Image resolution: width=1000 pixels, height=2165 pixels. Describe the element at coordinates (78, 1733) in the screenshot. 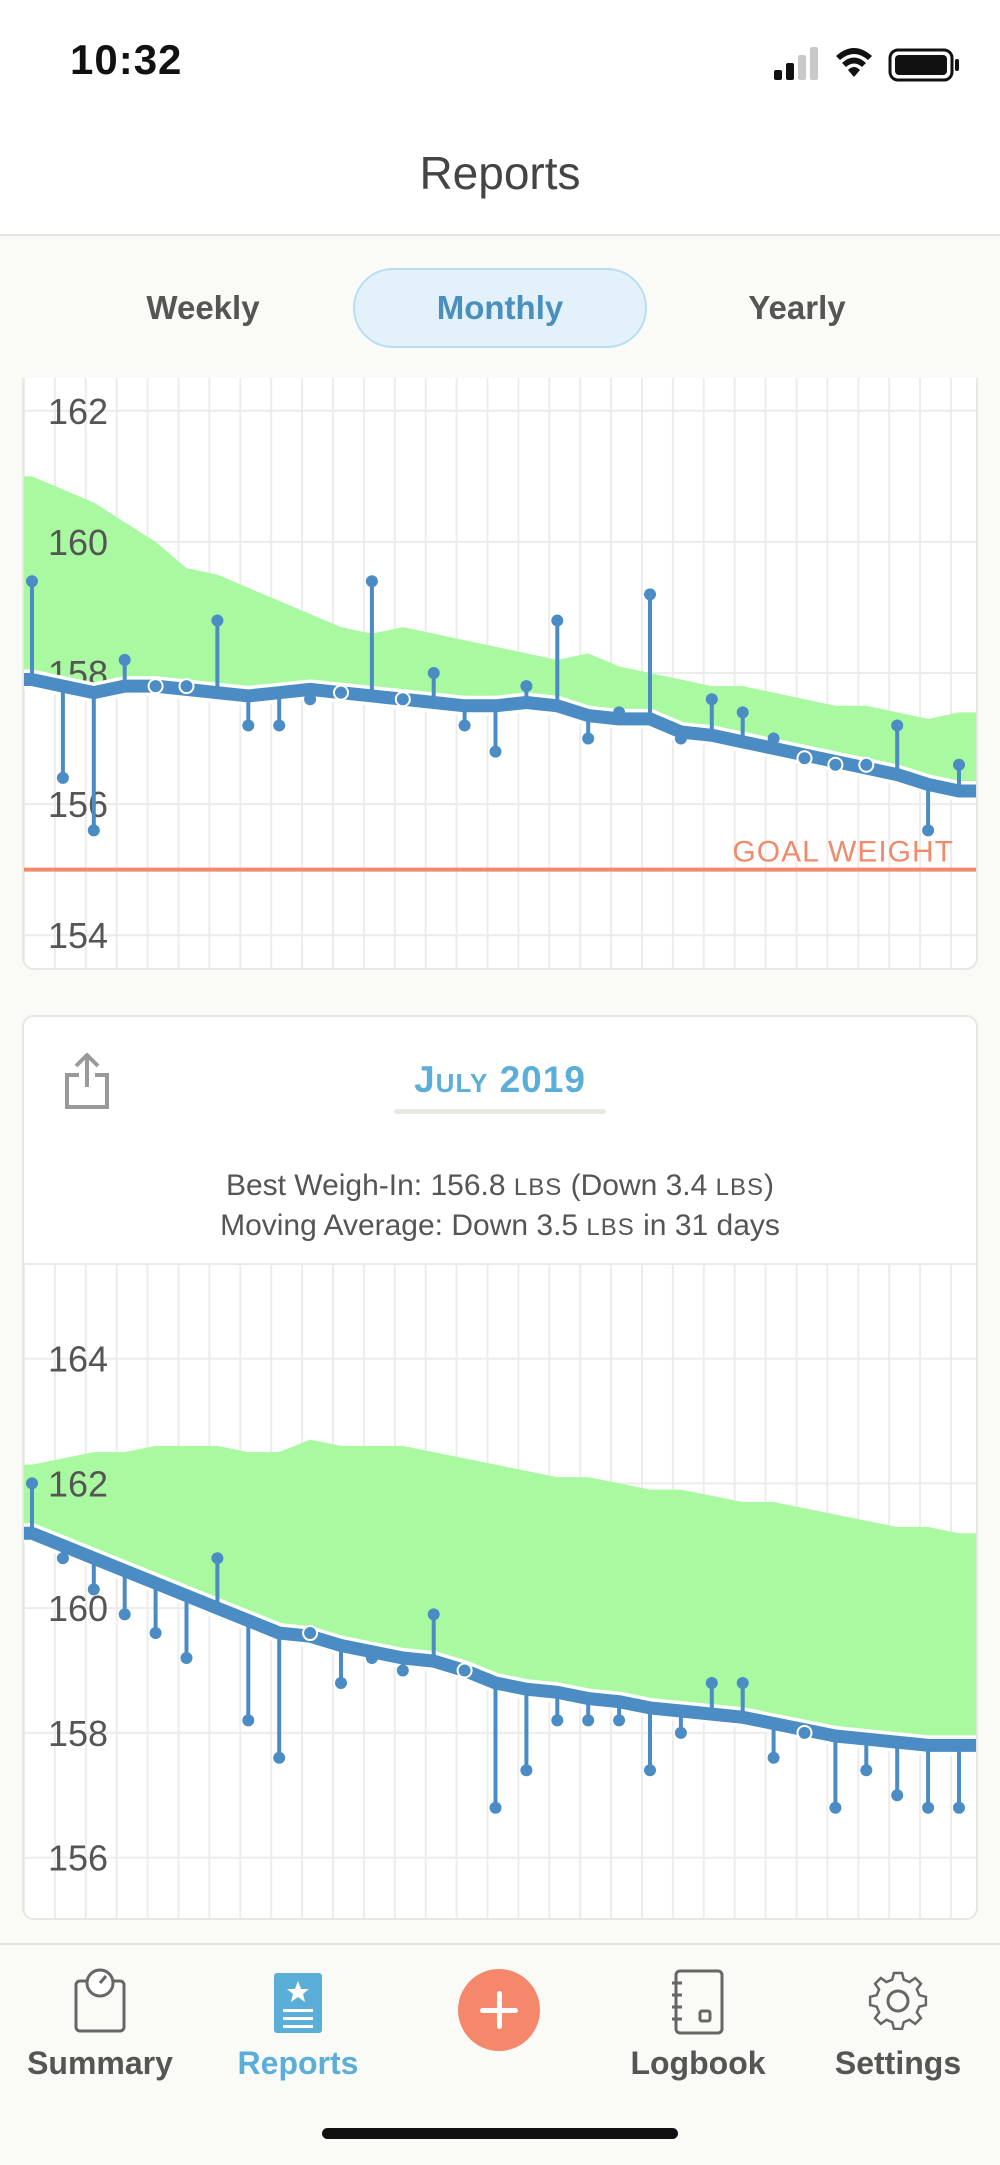

I see `y-tick-label: 158` at that location.